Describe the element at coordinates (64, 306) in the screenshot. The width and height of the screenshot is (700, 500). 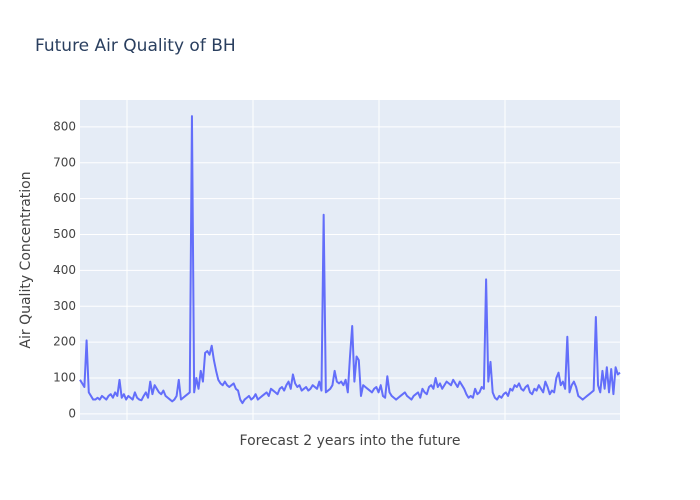
I see `y-tick-label: 300` at that location.